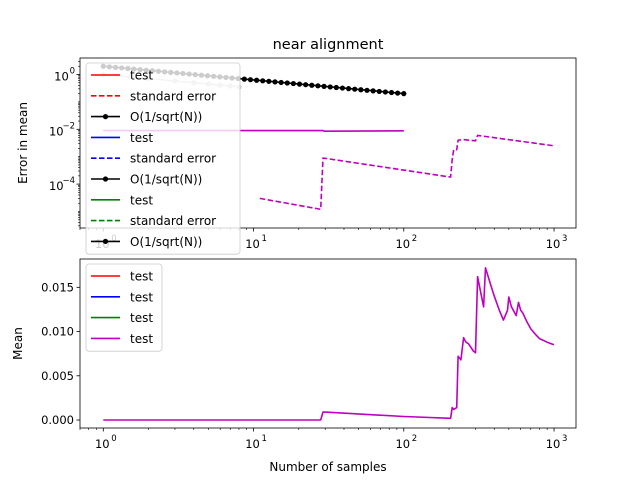  Describe the element at coordinates (72, 71) in the screenshot. I see `y-tick-exponent: 0` at that location.